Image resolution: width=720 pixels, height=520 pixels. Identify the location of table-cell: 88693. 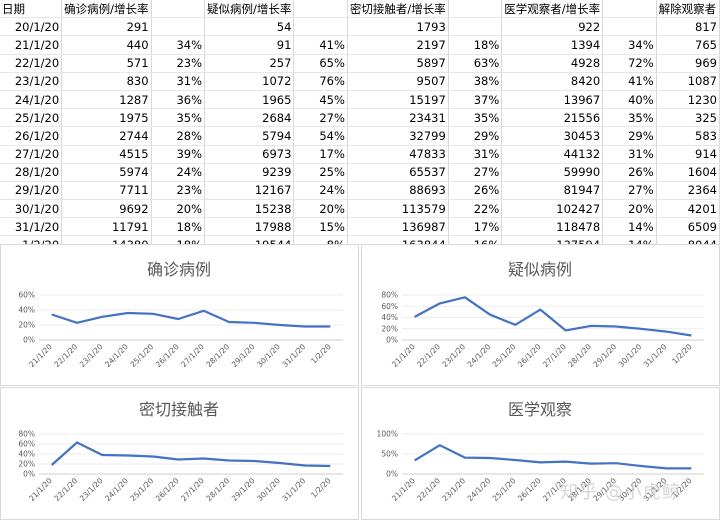
(397, 190).